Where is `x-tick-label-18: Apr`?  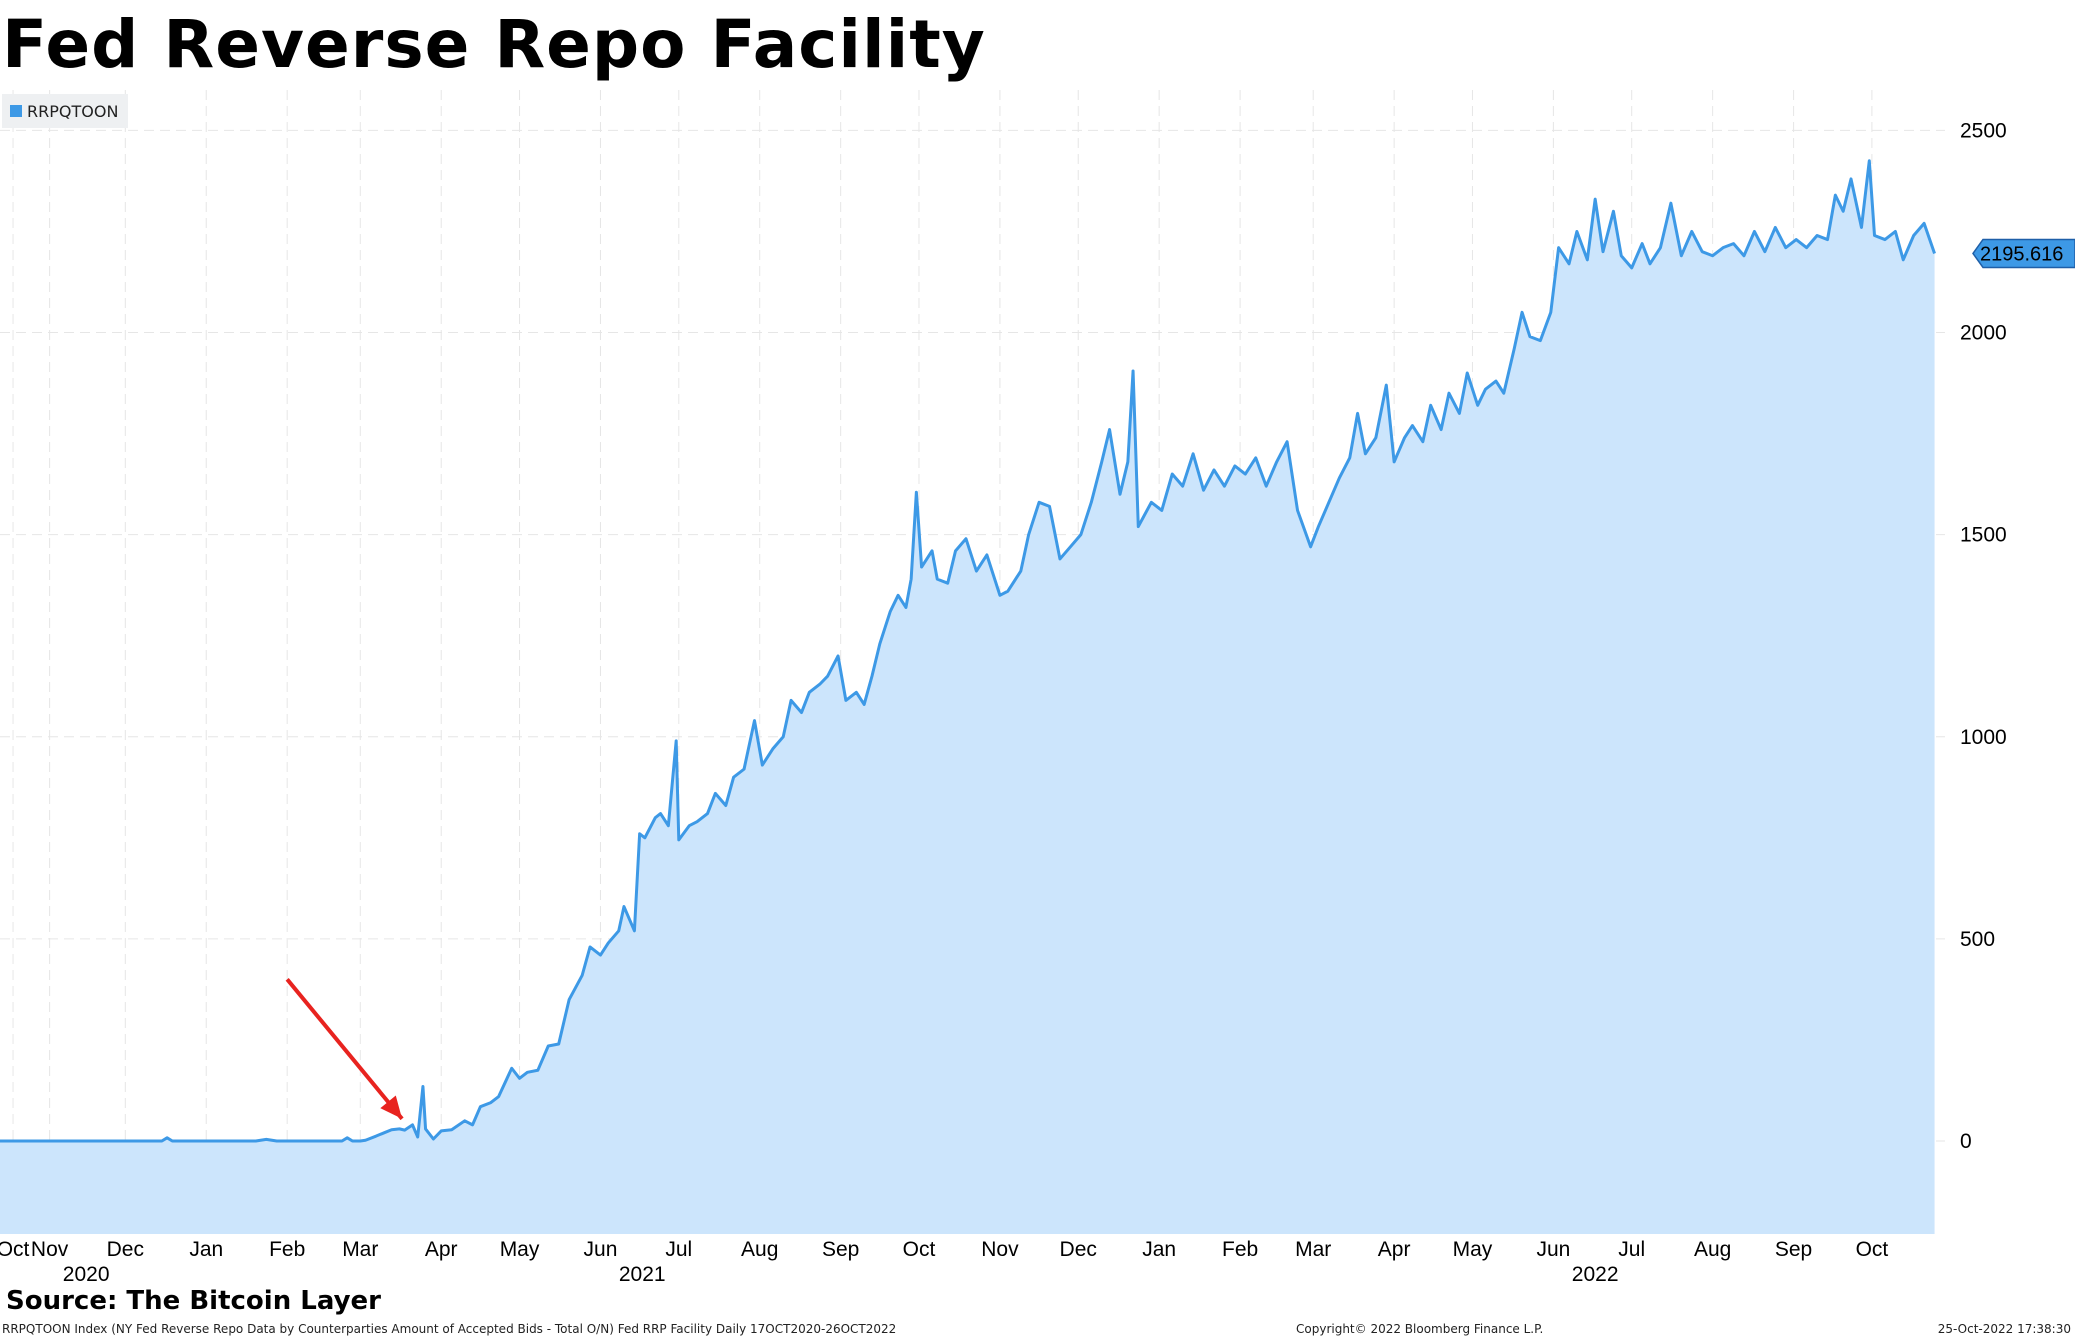 x-tick-label-18: Apr is located at coordinates (1394, 1249).